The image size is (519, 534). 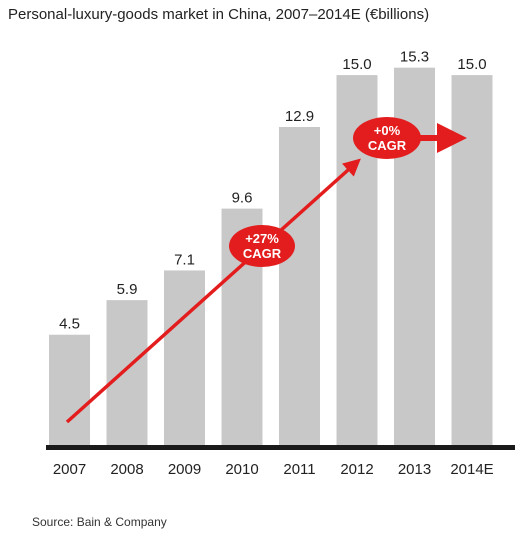 What do you see at coordinates (414, 57) in the screenshot?
I see `data-label: 15.3` at bounding box center [414, 57].